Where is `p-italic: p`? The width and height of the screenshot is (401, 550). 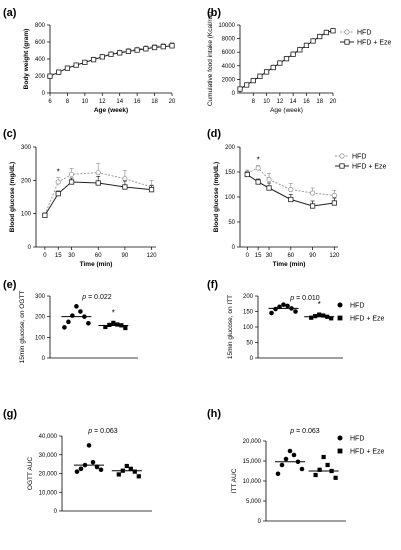 p-italic: p is located at coordinates (291, 298).